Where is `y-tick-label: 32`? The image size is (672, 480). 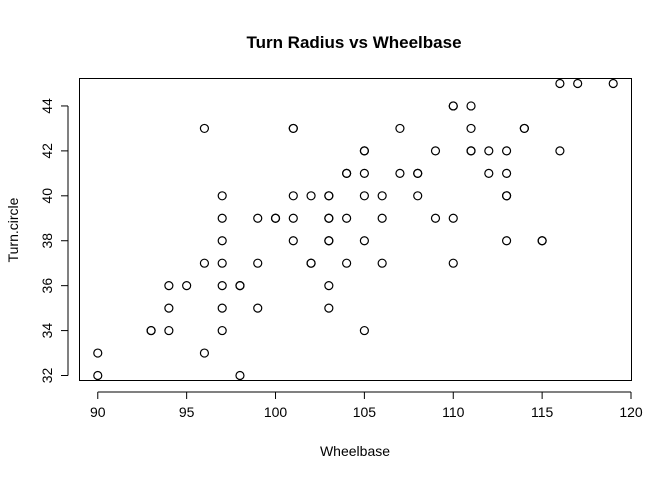 y-tick-label: 32 is located at coordinates (47, 376).